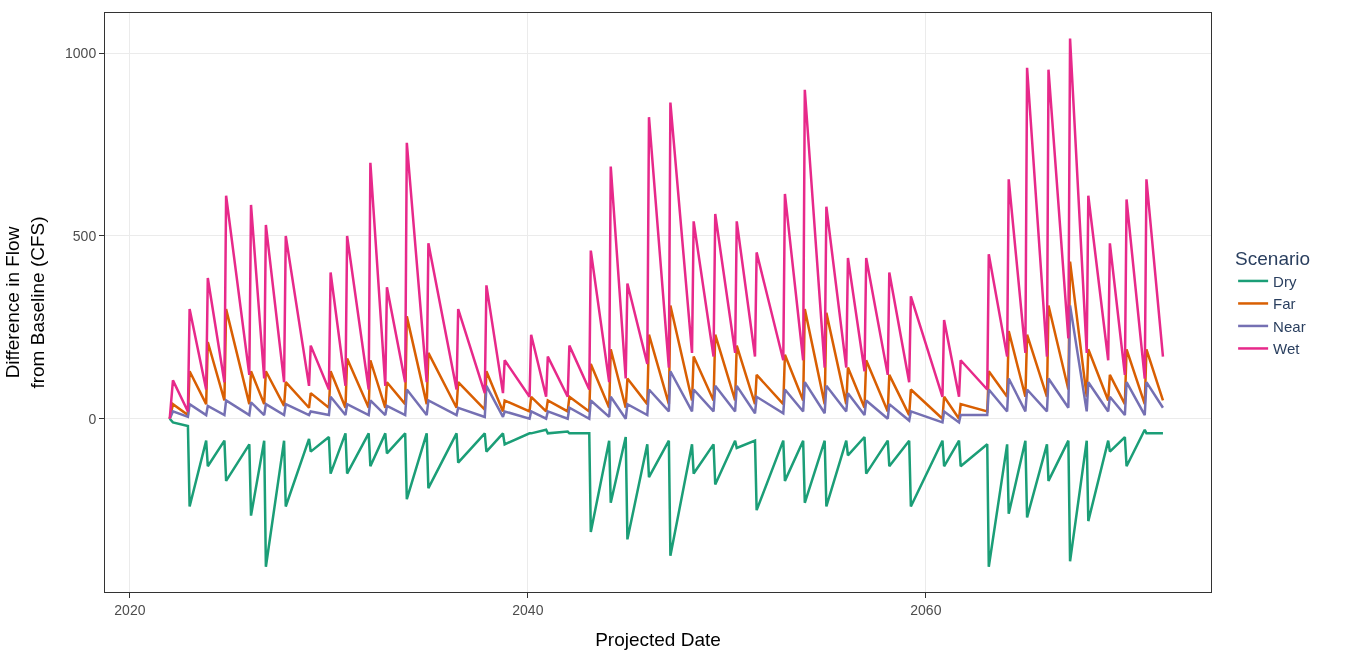  What do you see at coordinates (130, 609) in the screenshot?
I see `x-tick-label: 2020` at bounding box center [130, 609].